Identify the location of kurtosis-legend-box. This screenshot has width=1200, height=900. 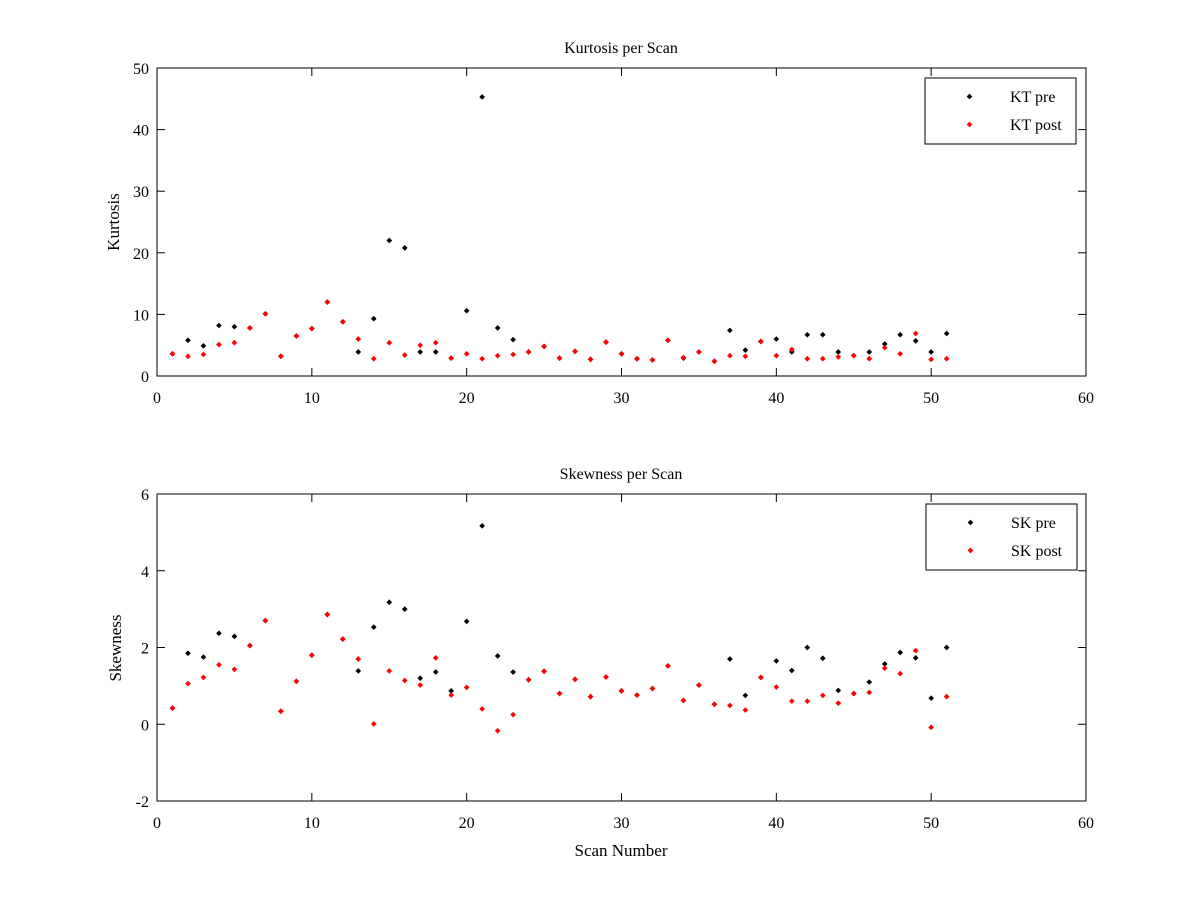
(1000, 111).